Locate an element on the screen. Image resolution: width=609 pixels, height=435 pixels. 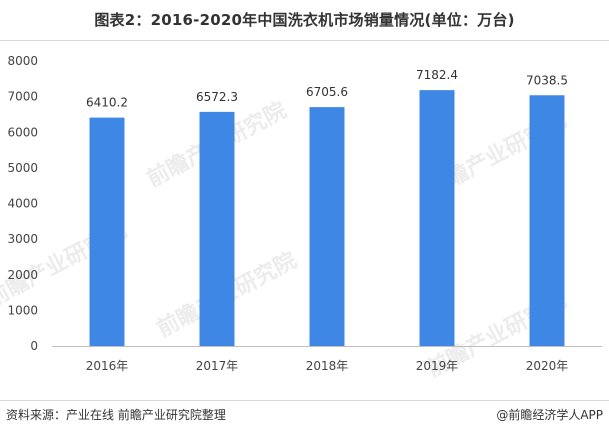
source-note: 资料来源：产业在线 前瞻产业研究院整理 is located at coordinates (116, 415).